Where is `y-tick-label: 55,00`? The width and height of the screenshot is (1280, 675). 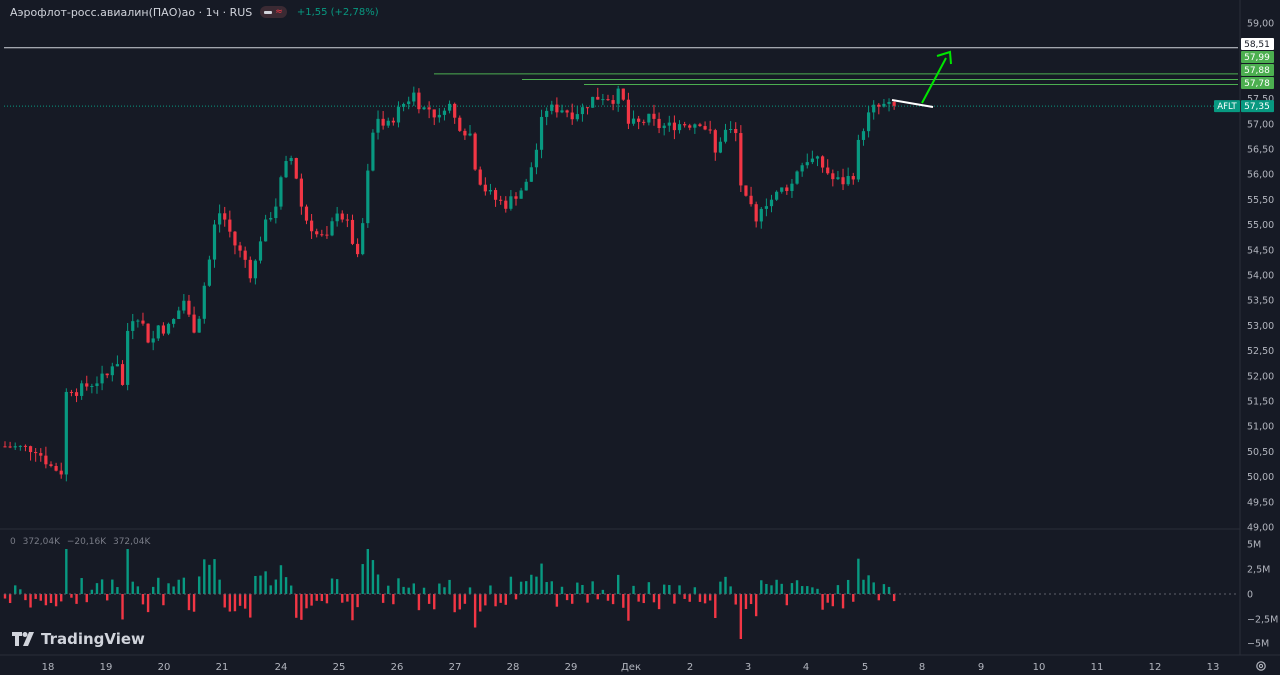 y-tick-label: 55,00 is located at coordinates (1260, 225).